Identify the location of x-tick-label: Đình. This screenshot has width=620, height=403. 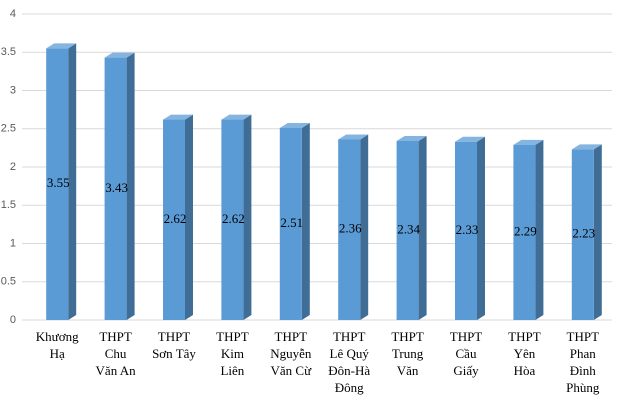
(583, 370).